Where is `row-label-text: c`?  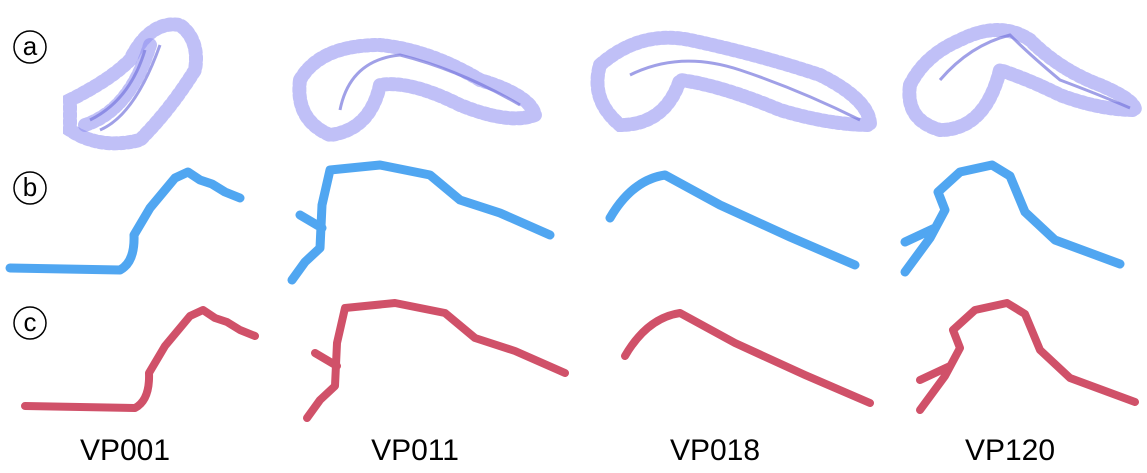
row-label-text: c is located at coordinates (30, 322).